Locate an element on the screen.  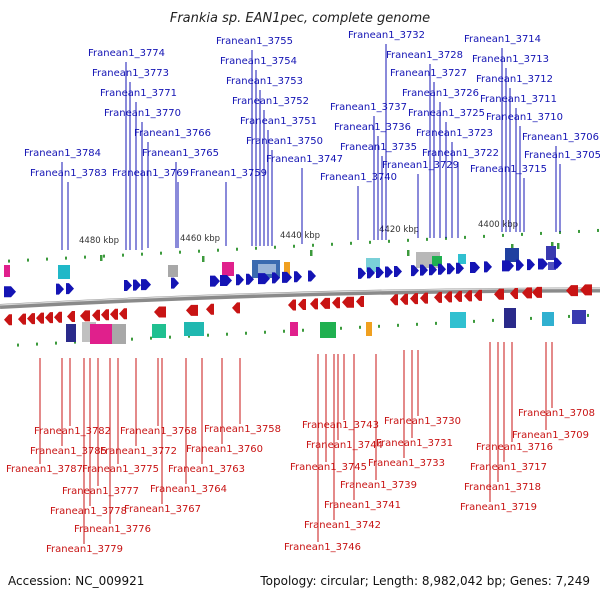
reverse-gene-label: Franean1_3743 is located at coordinates (340, 425).